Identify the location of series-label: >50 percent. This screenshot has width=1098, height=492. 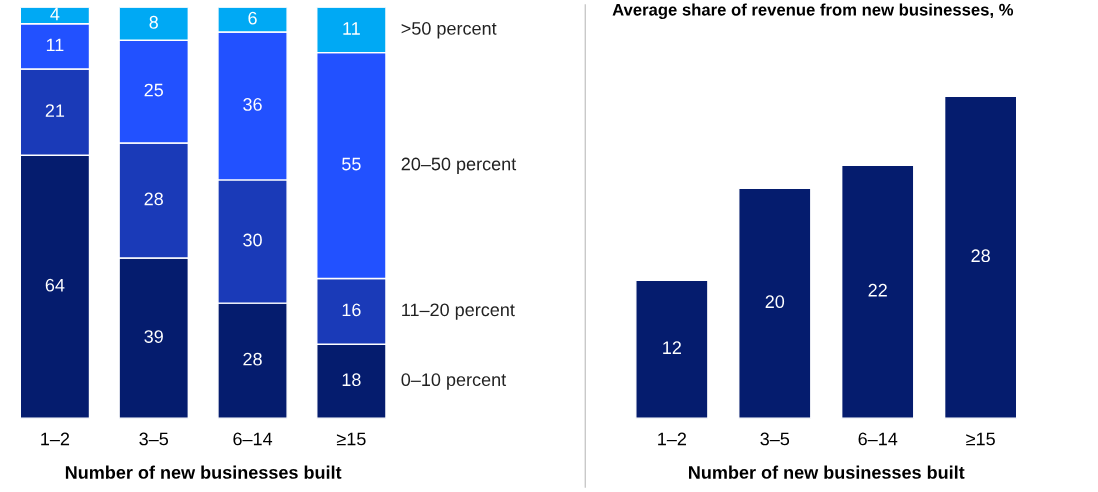
(449, 30).